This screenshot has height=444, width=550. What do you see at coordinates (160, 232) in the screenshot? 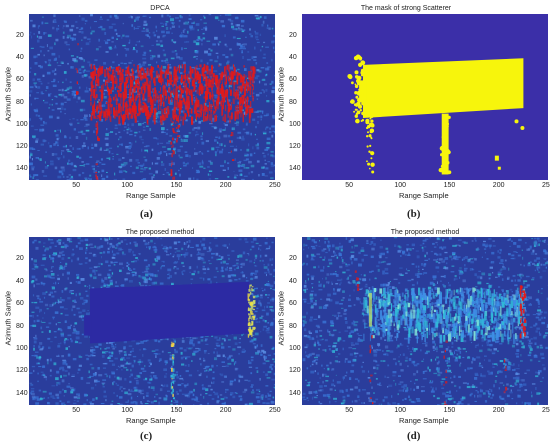
I see `panel-c-title: The proposed method` at bounding box center [160, 232].